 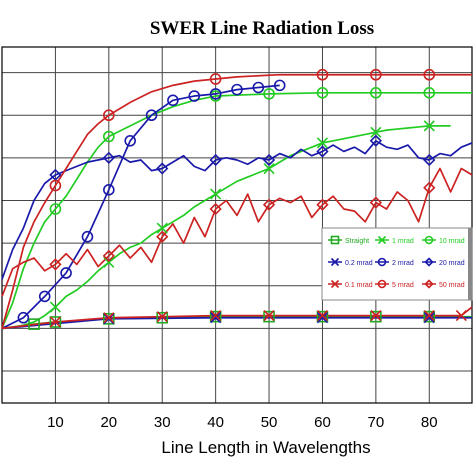 What do you see at coordinates (452, 263) in the screenshot?
I see `legend-label: 20 mrad` at bounding box center [452, 263].